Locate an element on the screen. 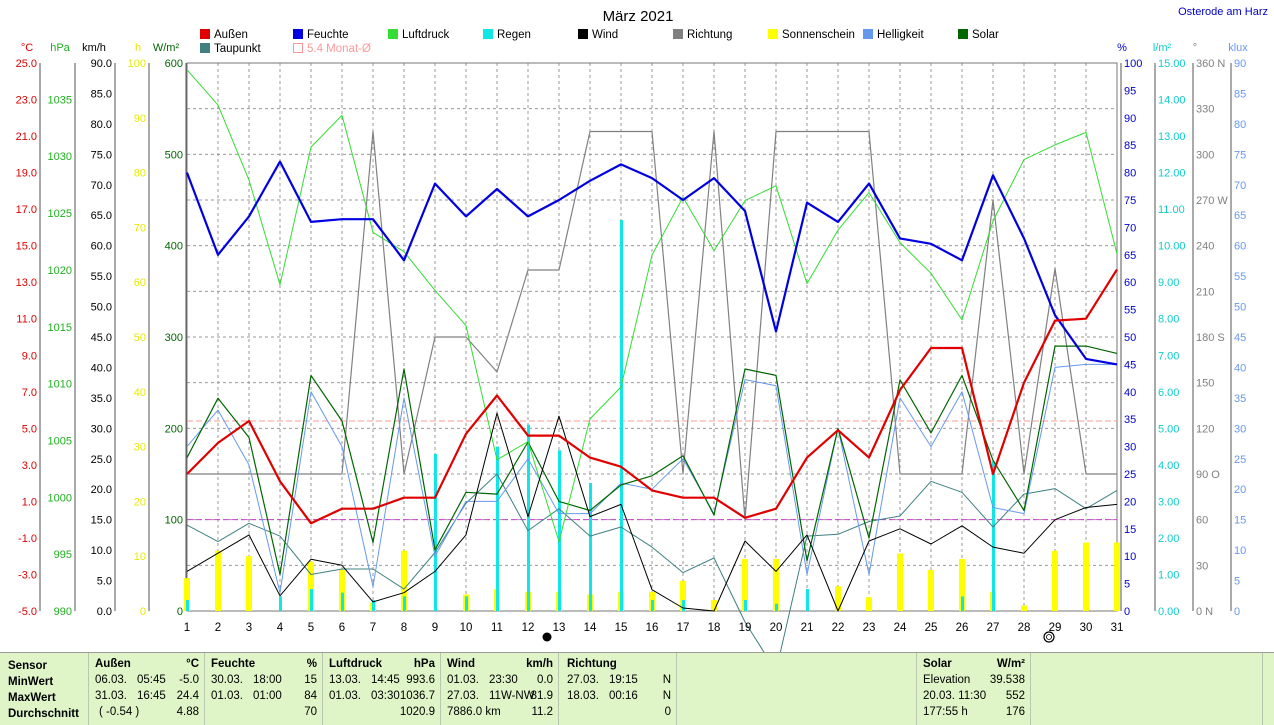 This screenshot has width=1274, height=725. left-axis-tick: 0 is located at coordinates (143, 612).